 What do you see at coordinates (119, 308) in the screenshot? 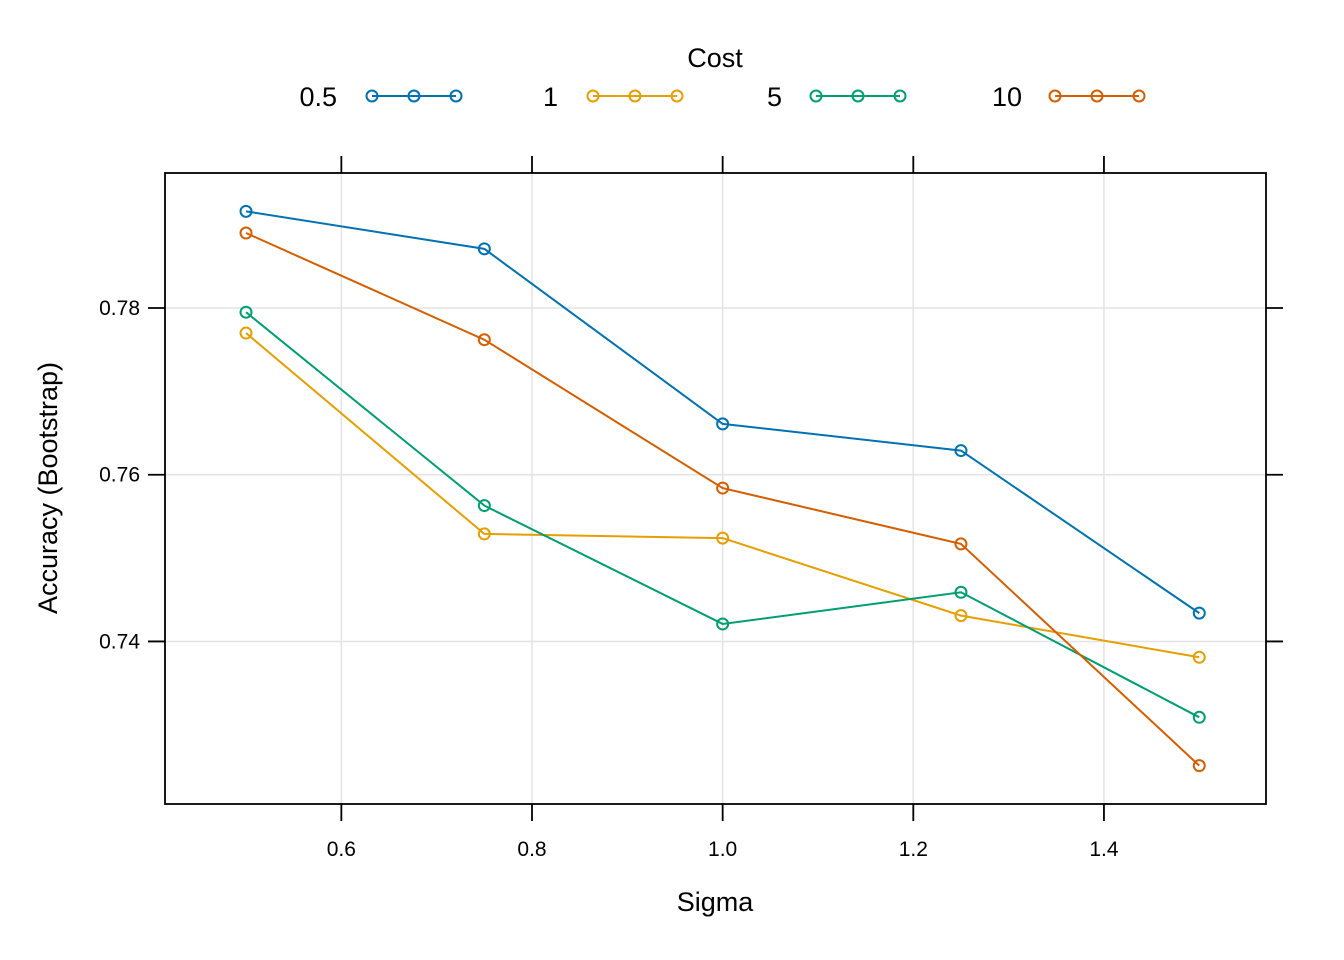
I see `y-tick-label: 0.78` at bounding box center [119, 308].